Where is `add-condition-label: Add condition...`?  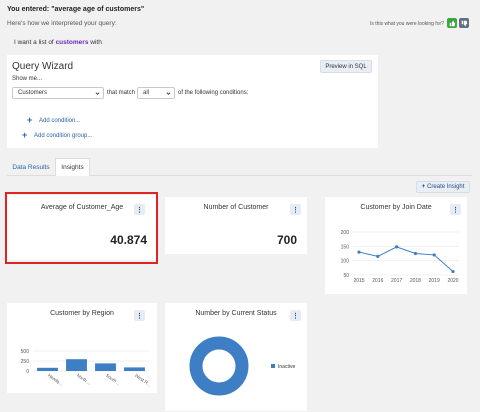 add-condition-label: Add condition... is located at coordinates (60, 120).